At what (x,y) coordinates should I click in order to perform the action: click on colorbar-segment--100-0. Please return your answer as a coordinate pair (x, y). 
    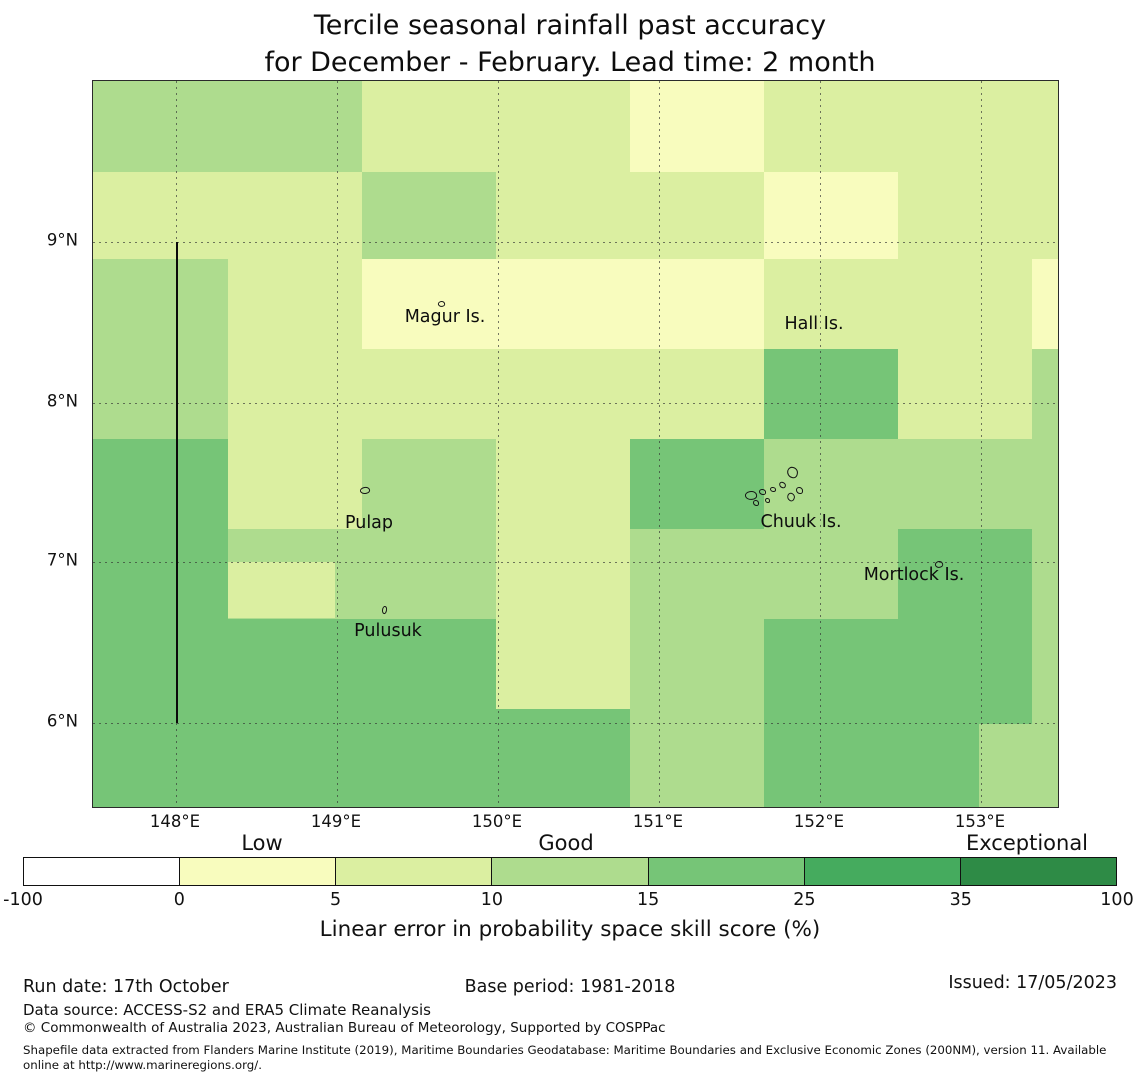
    Looking at the image, I should click on (102, 871).